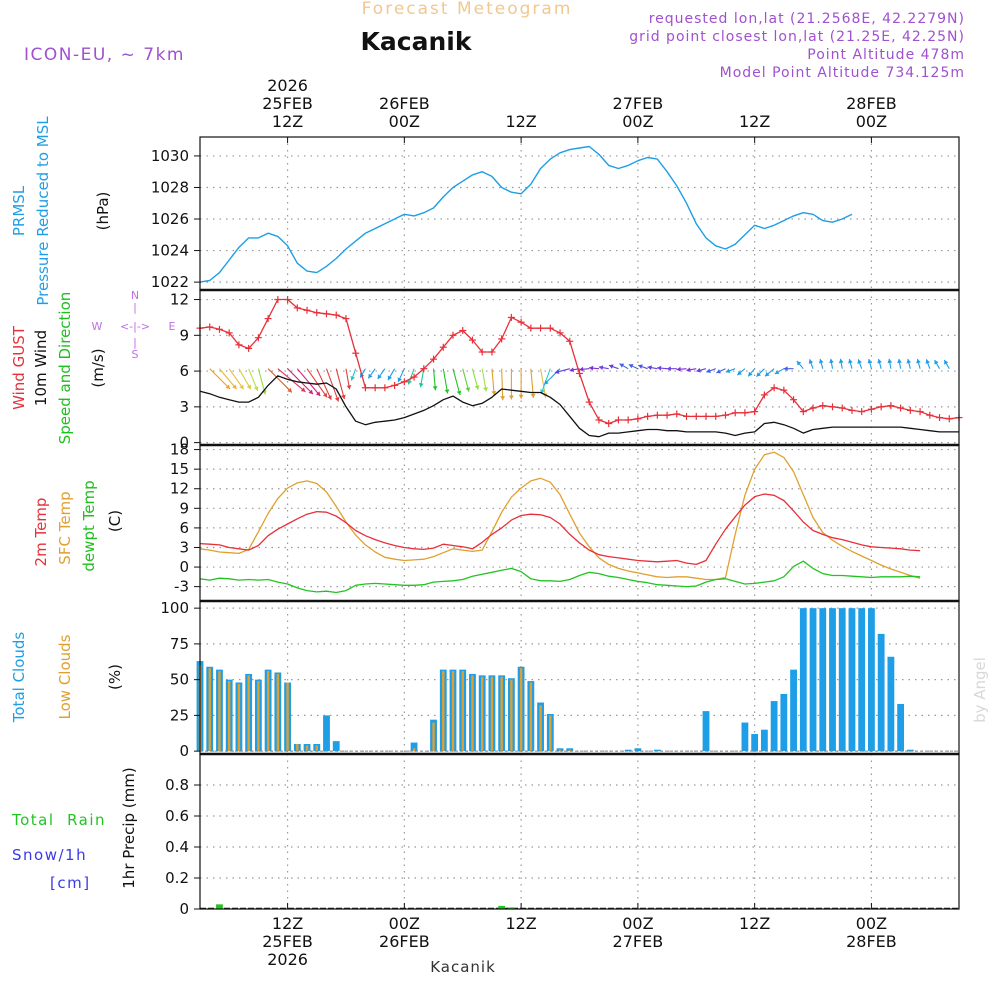  What do you see at coordinates (172, 326) in the screenshot?
I see `compass-e: E` at bounding box center [172, 326].